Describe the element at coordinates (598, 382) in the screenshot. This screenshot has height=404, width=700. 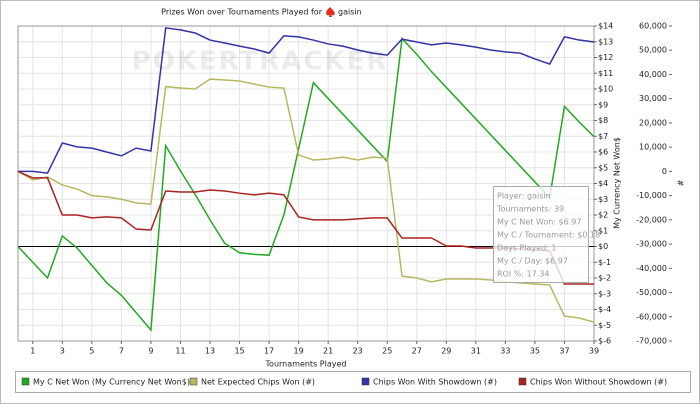
I see `legend-label: Chips Won Without Showdown (#)` at that location.